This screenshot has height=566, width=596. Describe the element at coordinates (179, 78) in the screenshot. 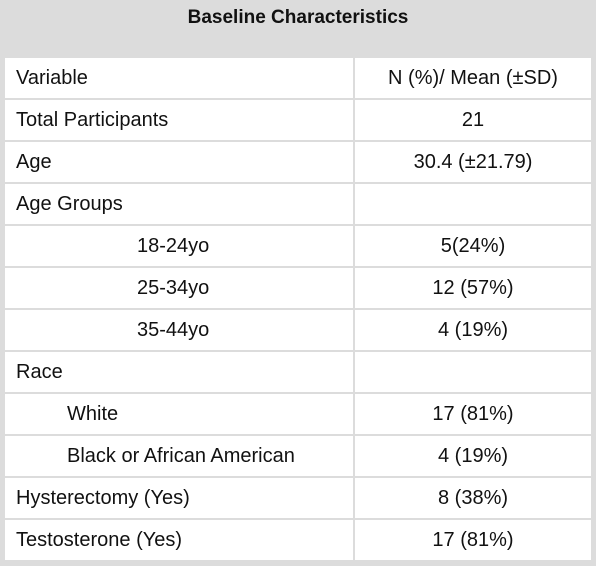

I see `header-cell: Variable` at that location.